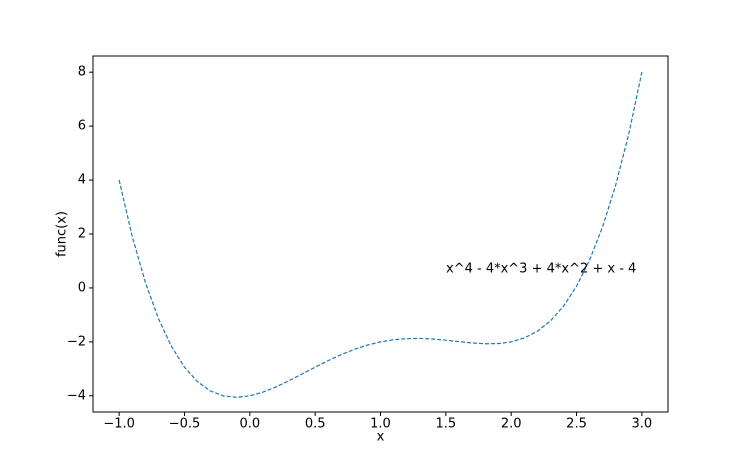  I want to click on x-tick-label: 1.5, so click(445, 424).